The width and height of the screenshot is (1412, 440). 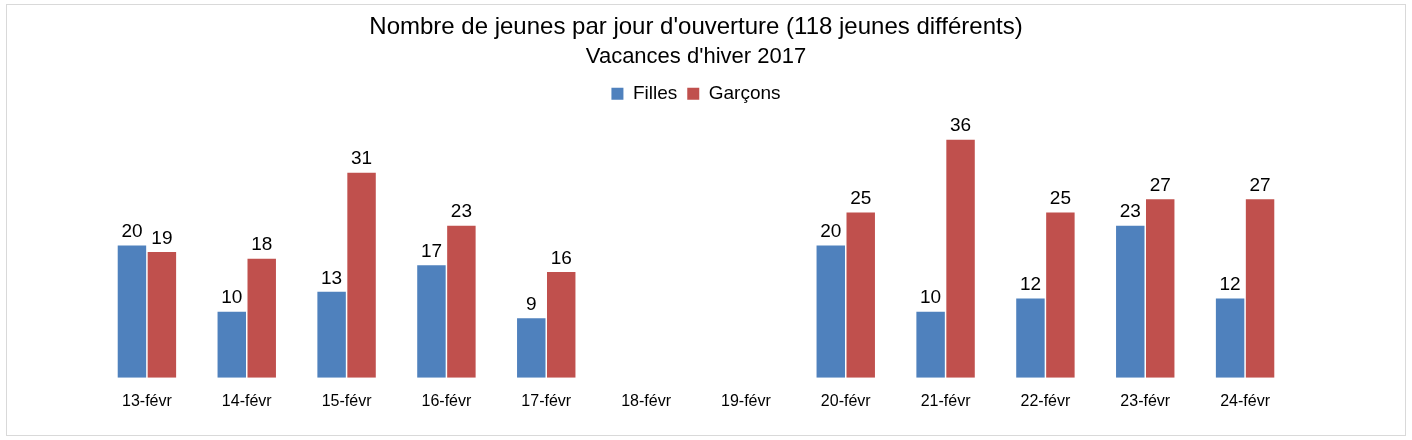 What do you see at coordinates (696, 26) in the screenshot?
I see `chart-title: Nombre de jeunes par jour d'ouverture (118 jeunes différents)` at bounding box center [696, 26].